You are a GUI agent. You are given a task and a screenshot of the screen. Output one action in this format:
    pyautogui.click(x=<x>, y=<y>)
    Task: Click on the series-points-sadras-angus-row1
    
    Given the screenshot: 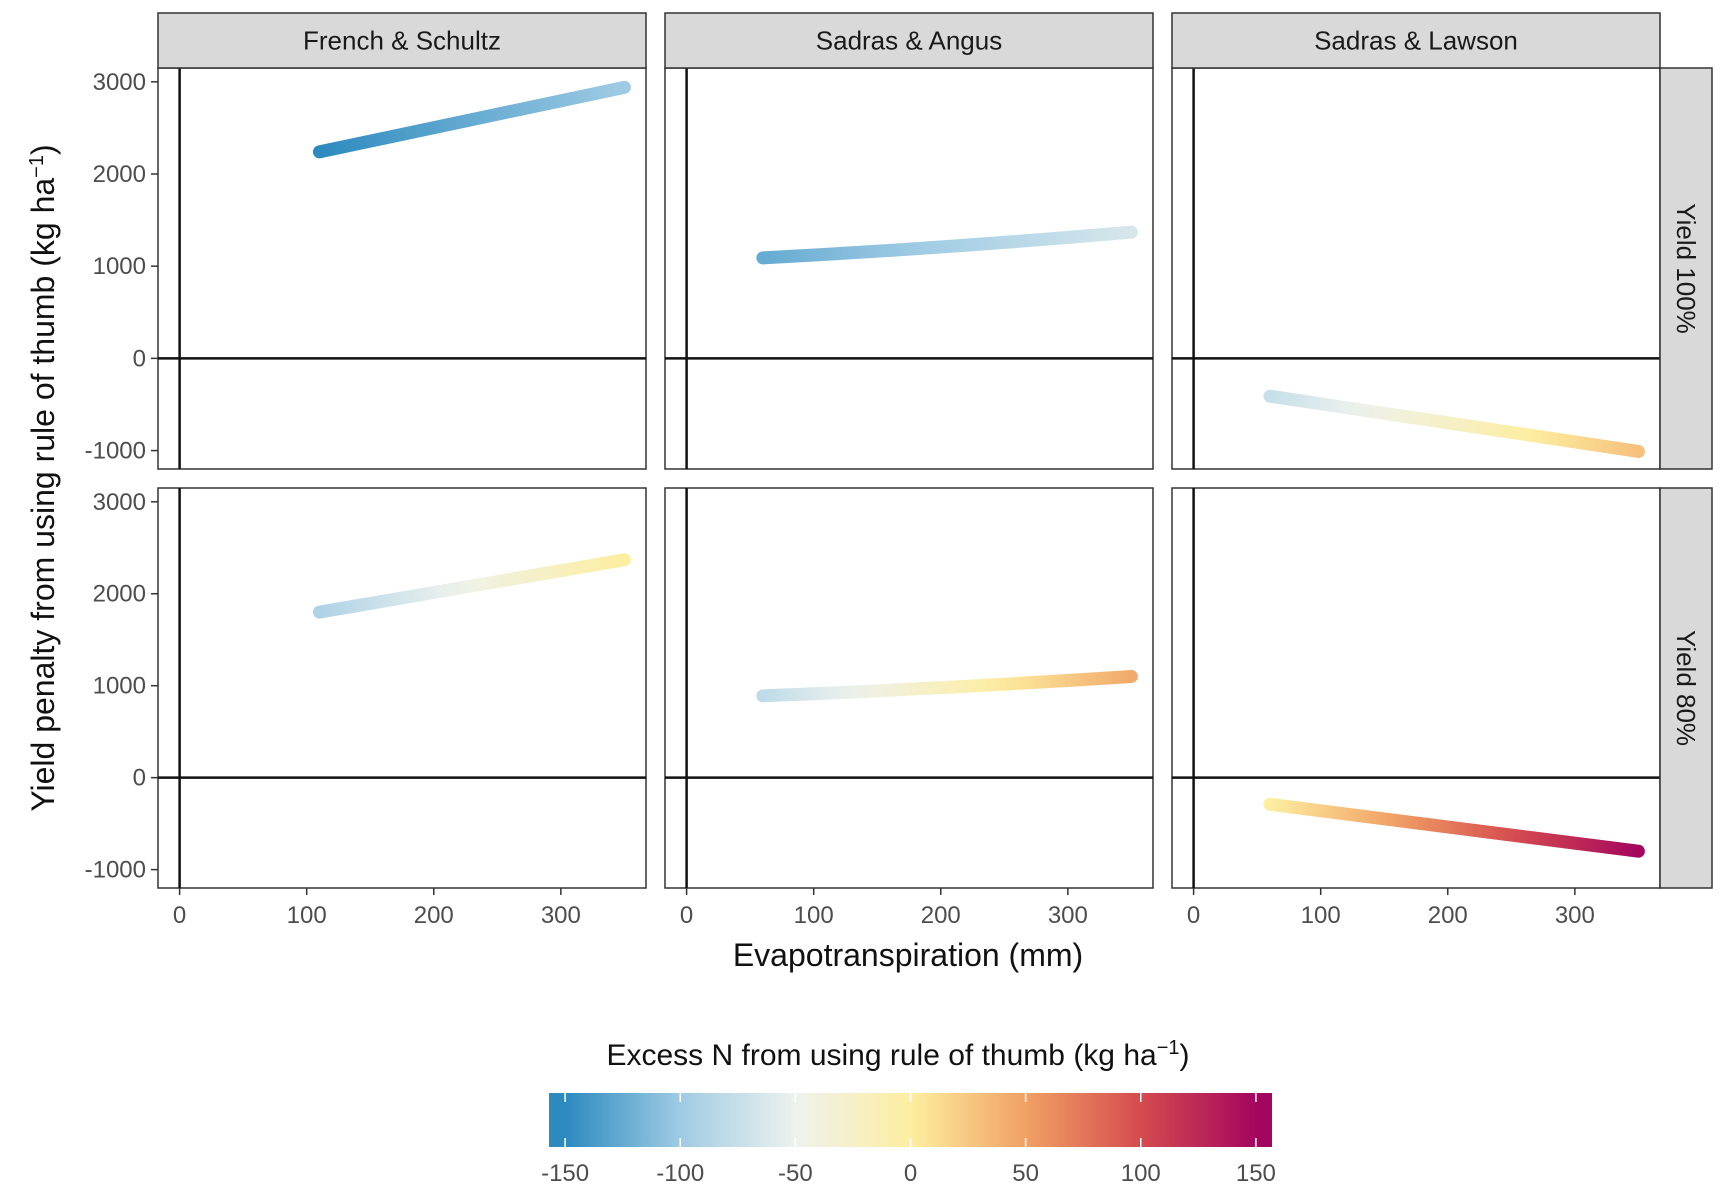 What is the action you would take?
    pyautogui.click(x=947, y=686)
    